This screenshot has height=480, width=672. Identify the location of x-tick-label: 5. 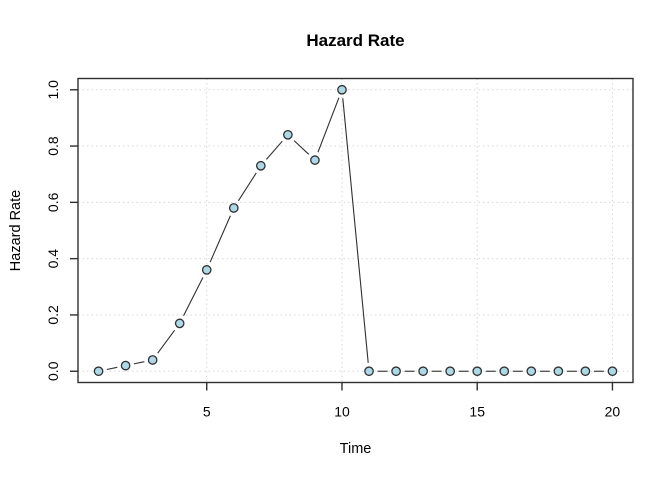
(207, 412).